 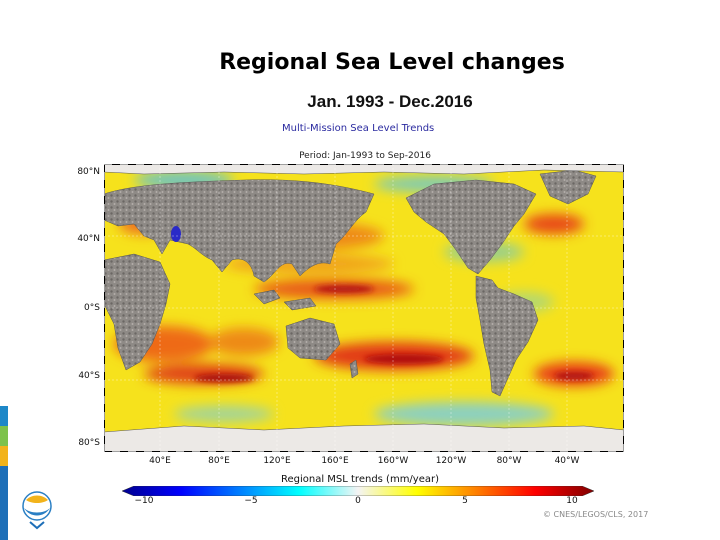 I want to click on lon-label-40e: 40°E, so click(x=160, y=461).